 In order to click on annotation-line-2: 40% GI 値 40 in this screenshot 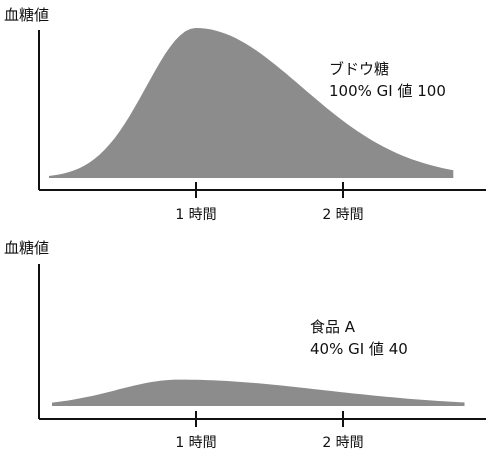, I will do `click(359, 349)`.